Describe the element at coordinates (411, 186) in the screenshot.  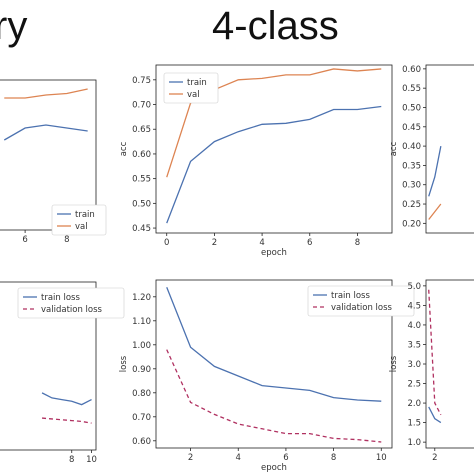
I see `y-tick-label: 0.30` at that location.